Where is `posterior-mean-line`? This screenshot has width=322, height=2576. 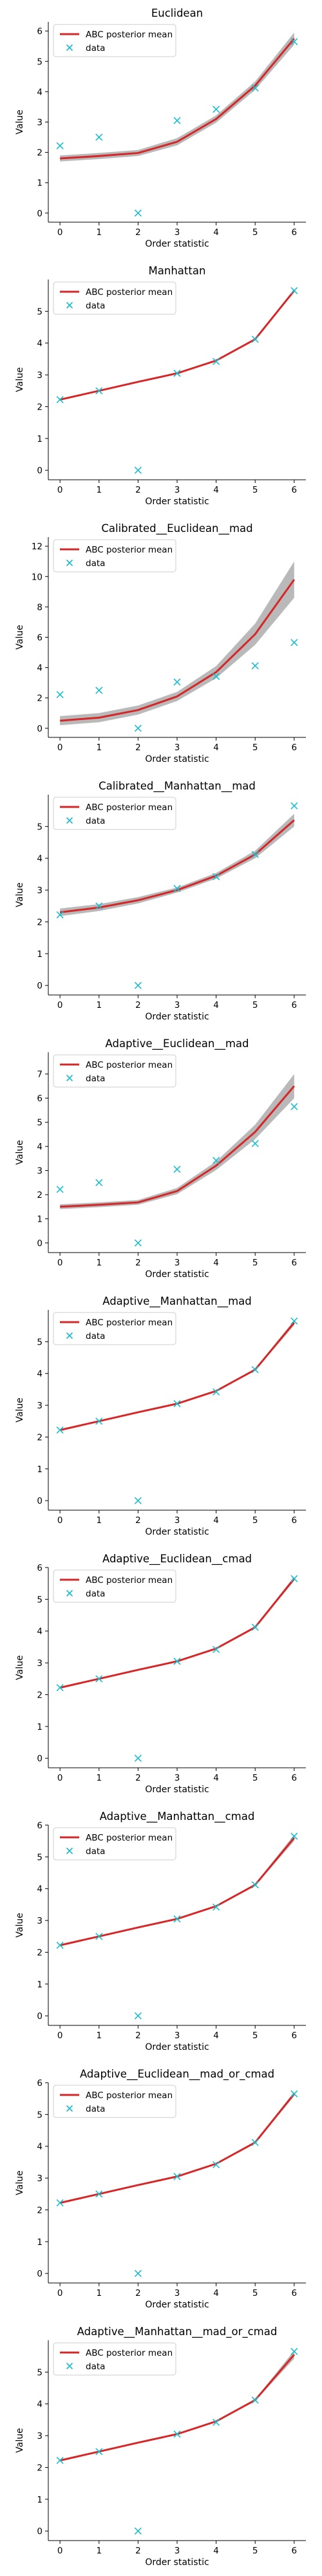
posterior-mean-line is located at coordinates (177, 867).